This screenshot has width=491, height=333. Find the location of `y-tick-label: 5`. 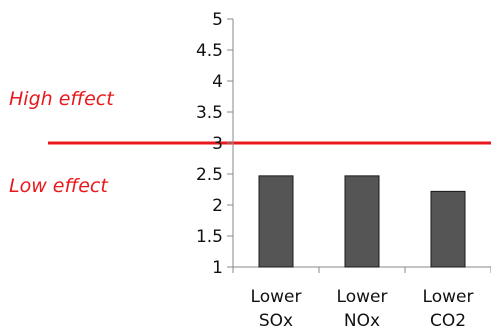

y-tick-label: 5 is located at coordinates (217, 20).